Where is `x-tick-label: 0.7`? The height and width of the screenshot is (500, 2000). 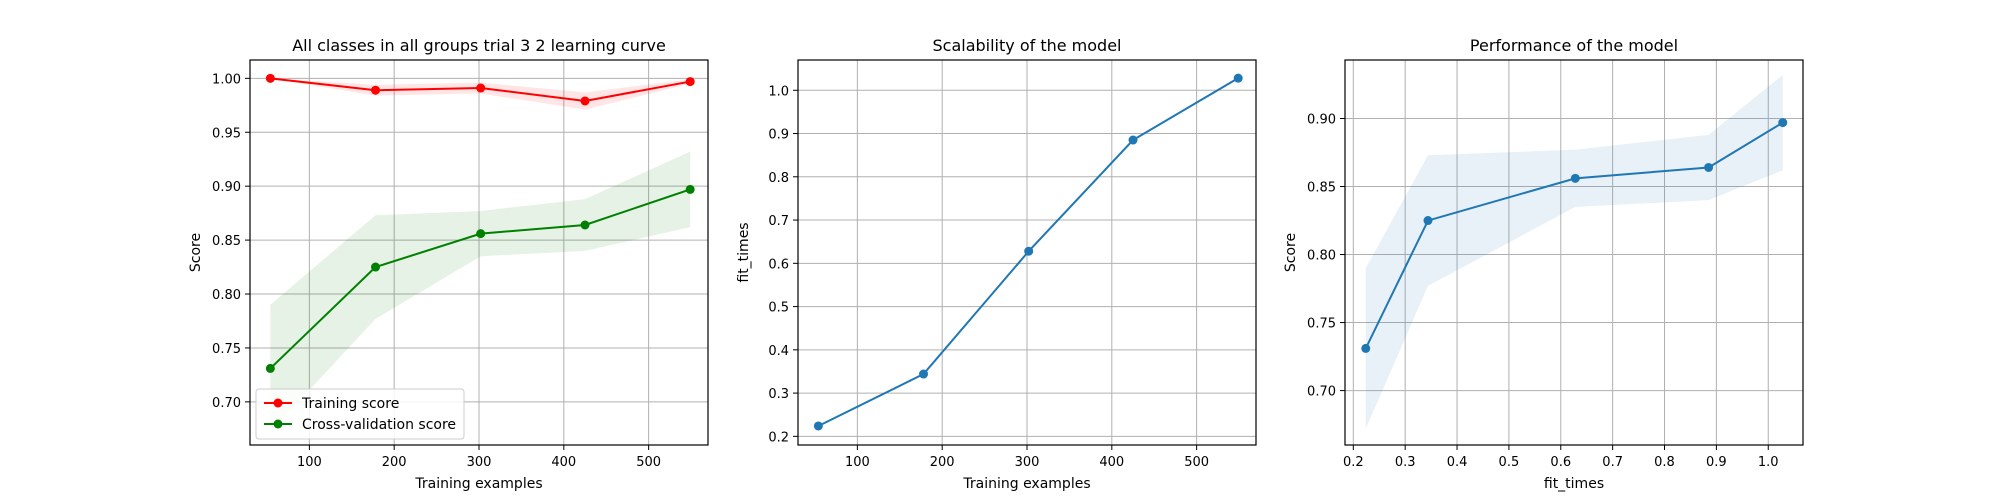 x-tick-label: 0.7 is located at coordinates (1612, 462).